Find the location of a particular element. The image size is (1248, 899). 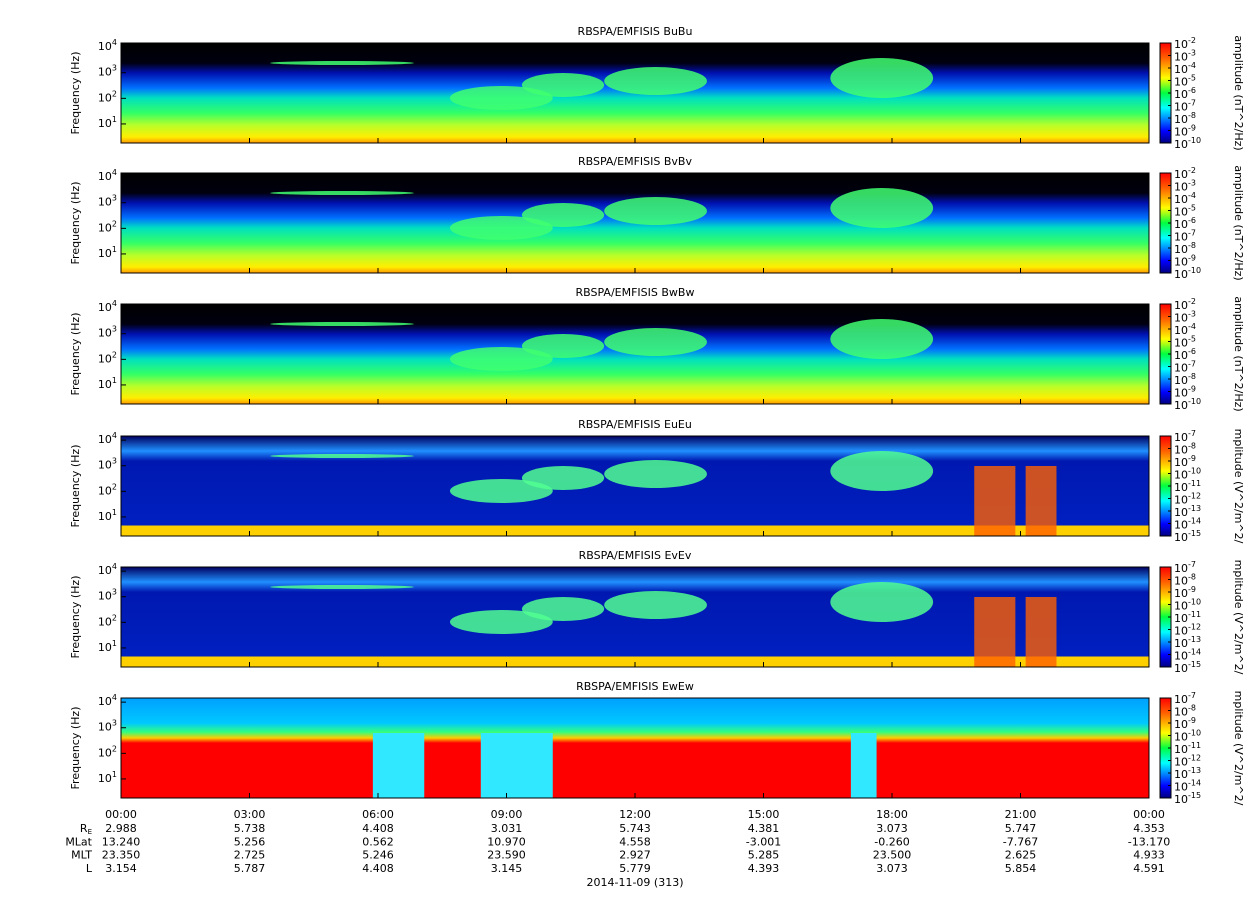

ephemeris-value: 3.031 is located at coordinates (507, 828).